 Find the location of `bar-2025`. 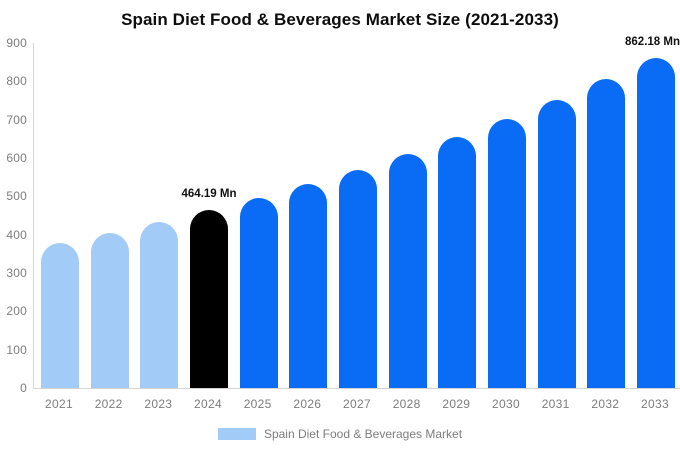

bar-2025 is located at coordinates (258, 292).